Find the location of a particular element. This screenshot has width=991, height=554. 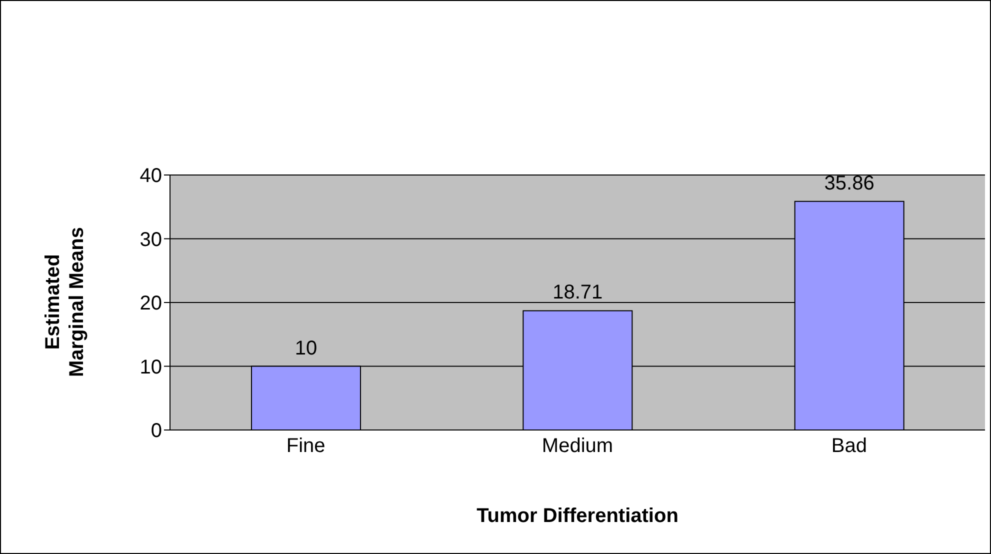

data-label: 35.86 is located at coordinates (849, 183).